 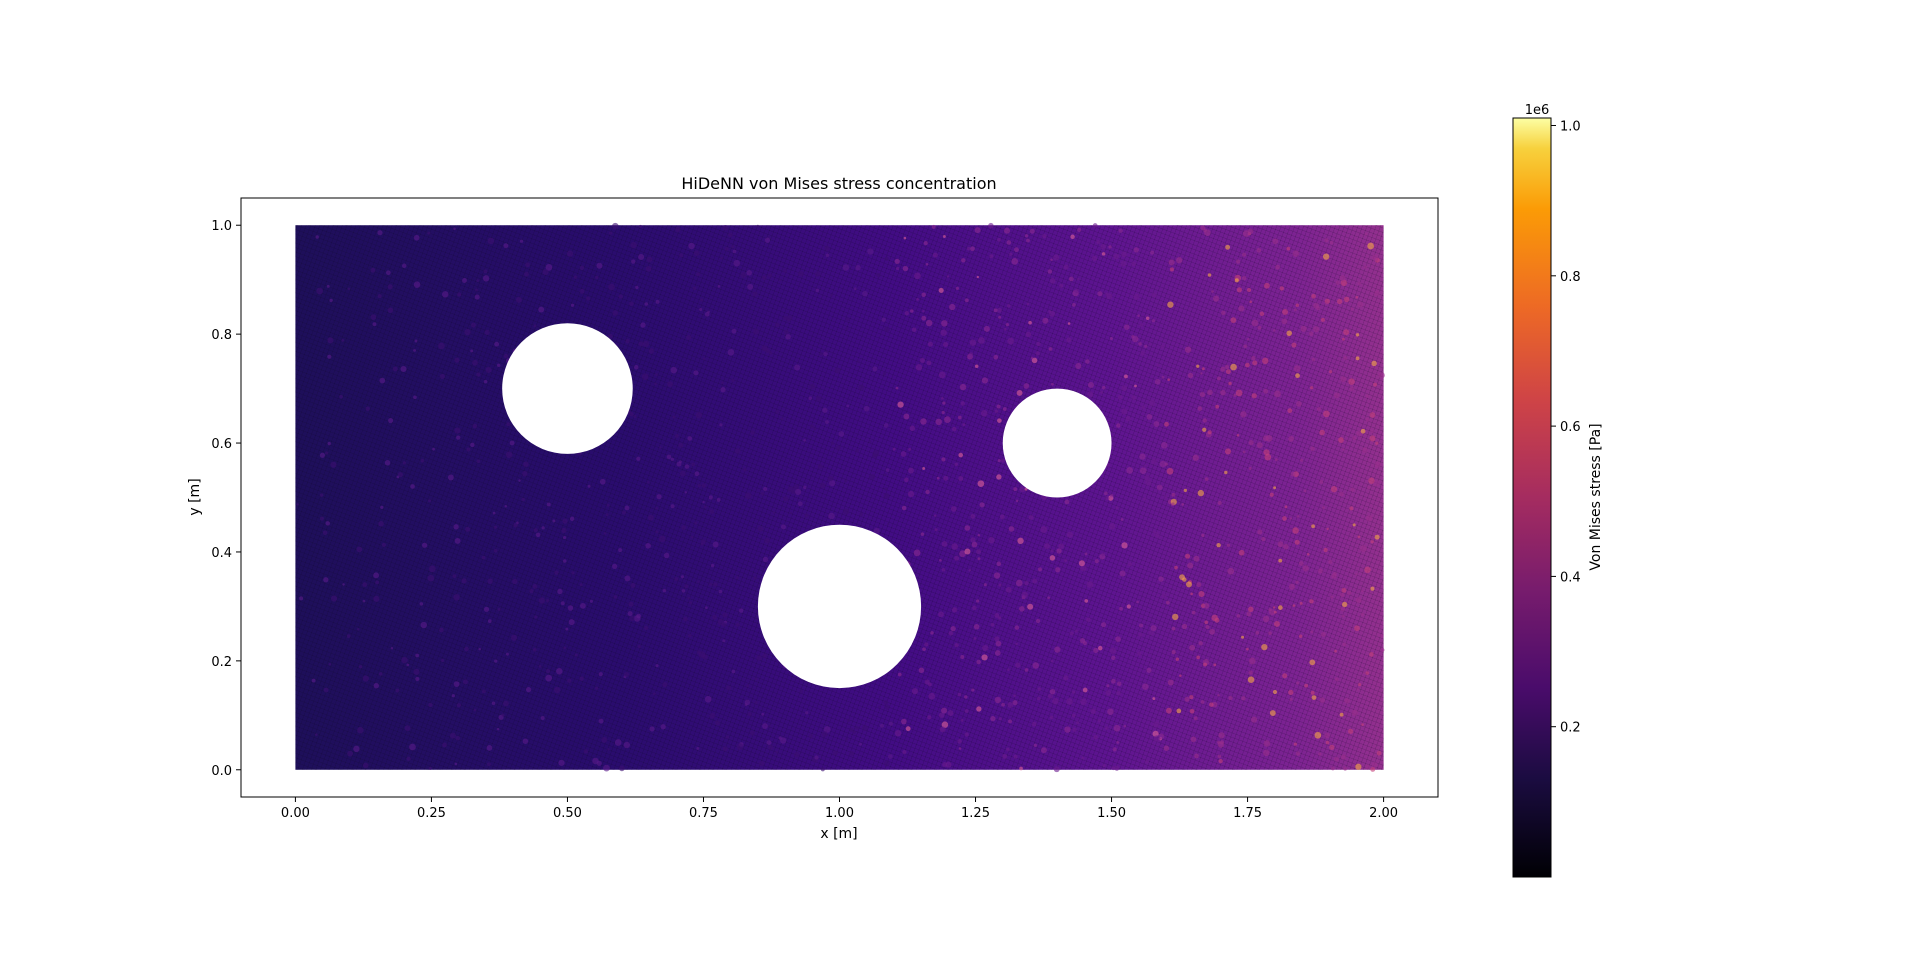 What do you see at coordinates (838, 834) in the screenshot?
I see `x-axis-label: x [m]` at bounding box center [838, 834].